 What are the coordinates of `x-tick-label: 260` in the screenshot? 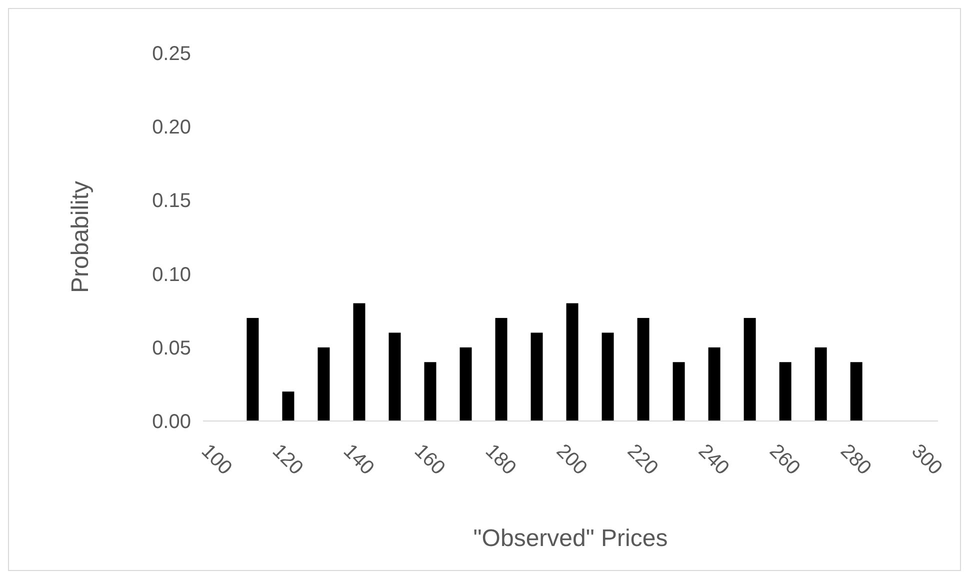 It's located at (784, 460).